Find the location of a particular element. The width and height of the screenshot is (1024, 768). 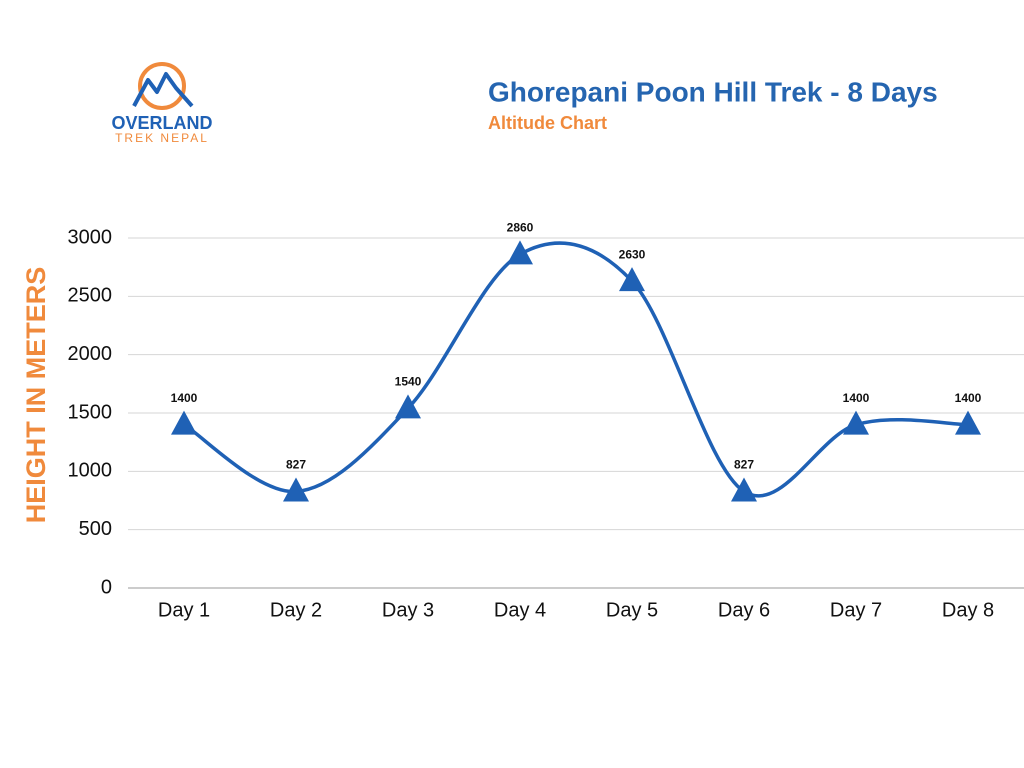

y-tick-label: 1500 is located at coordinates (90, 412).